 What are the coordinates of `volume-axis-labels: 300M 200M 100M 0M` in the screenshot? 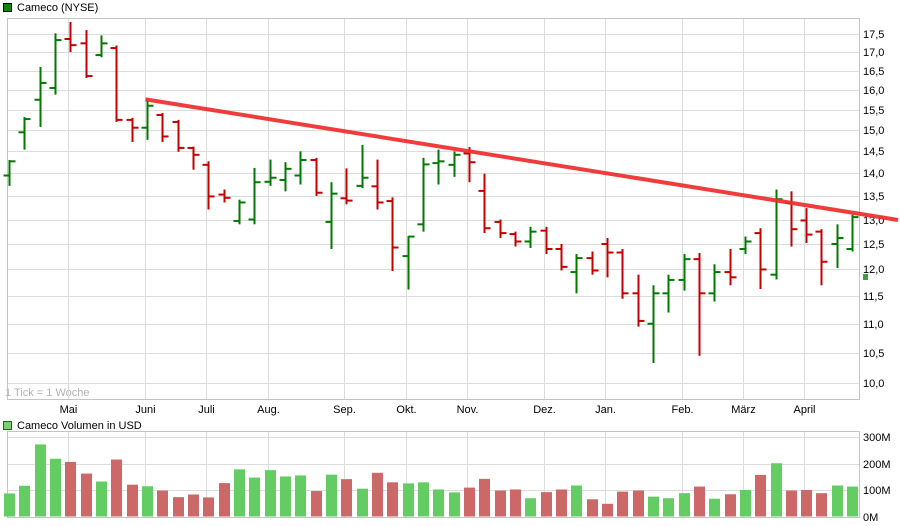 It's located at (877, 478).